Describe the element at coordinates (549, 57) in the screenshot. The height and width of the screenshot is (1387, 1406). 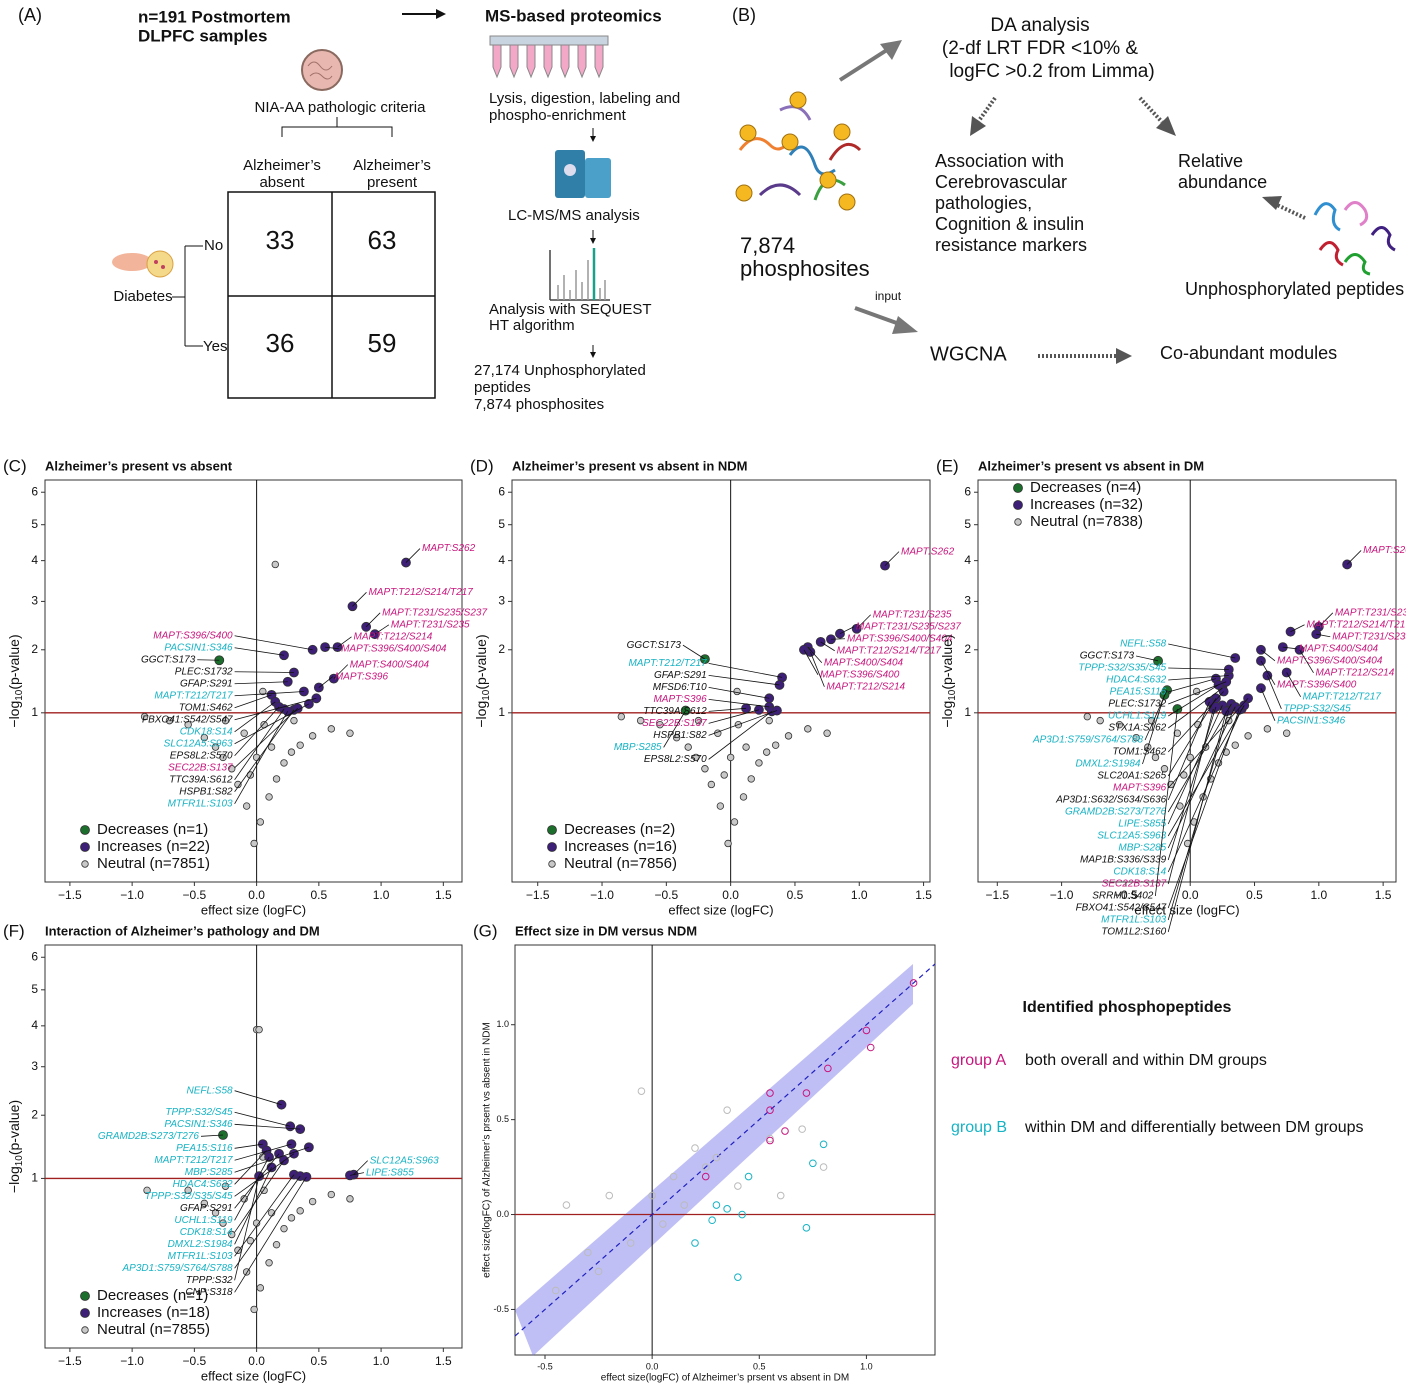
I see `tubes-icon` at that location.